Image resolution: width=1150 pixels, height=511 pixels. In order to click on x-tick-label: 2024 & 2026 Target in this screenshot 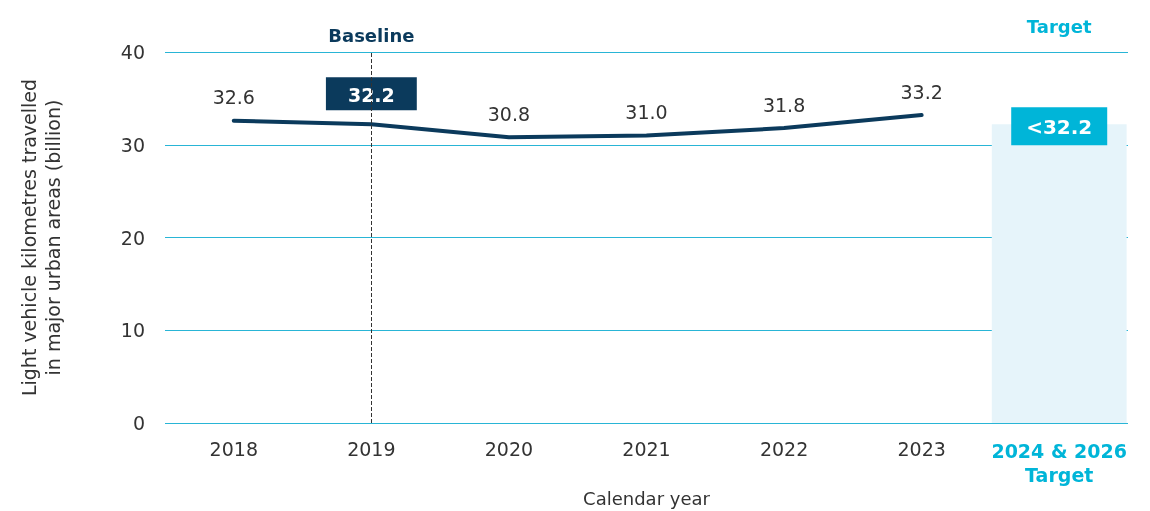, I will do `click(1059, 463)`.